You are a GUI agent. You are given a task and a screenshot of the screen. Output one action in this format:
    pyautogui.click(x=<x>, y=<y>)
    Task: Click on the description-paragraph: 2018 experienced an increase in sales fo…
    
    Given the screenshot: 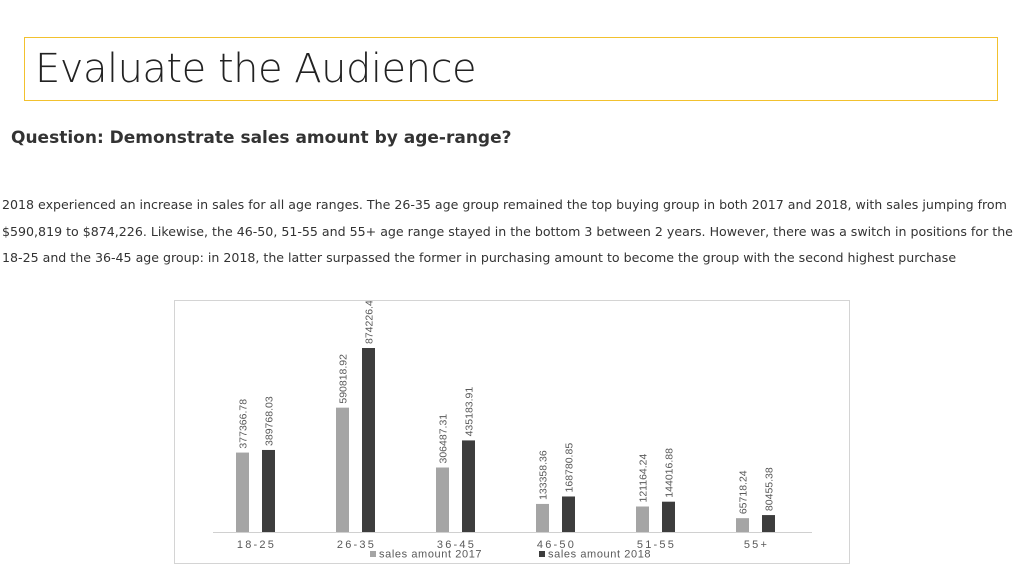 What is the action you would take?
    pyautogui.click(x=507, y=232)
    